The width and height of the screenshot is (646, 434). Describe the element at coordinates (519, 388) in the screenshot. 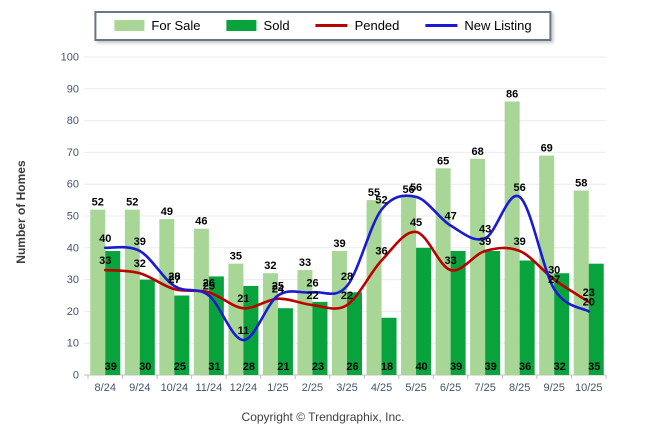

I see `x-tick-label: 8/25` at that location.